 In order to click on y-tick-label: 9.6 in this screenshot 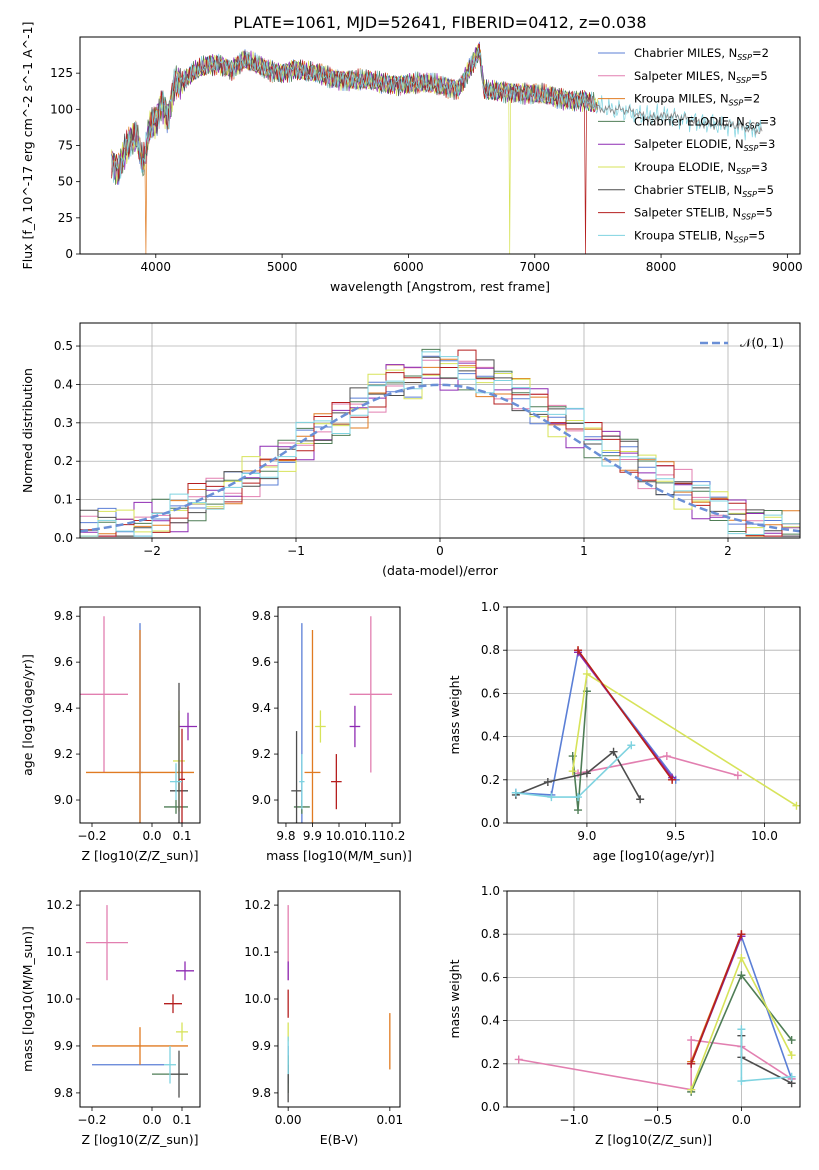, I will do `click(261, 662)`.